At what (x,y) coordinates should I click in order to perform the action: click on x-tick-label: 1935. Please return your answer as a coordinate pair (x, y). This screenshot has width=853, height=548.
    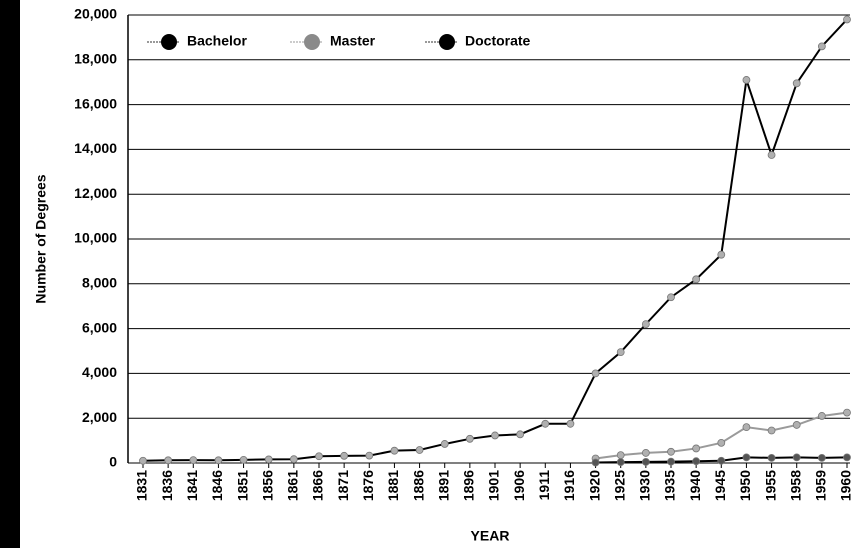
    Looking at the image, I should click on (670, 485).